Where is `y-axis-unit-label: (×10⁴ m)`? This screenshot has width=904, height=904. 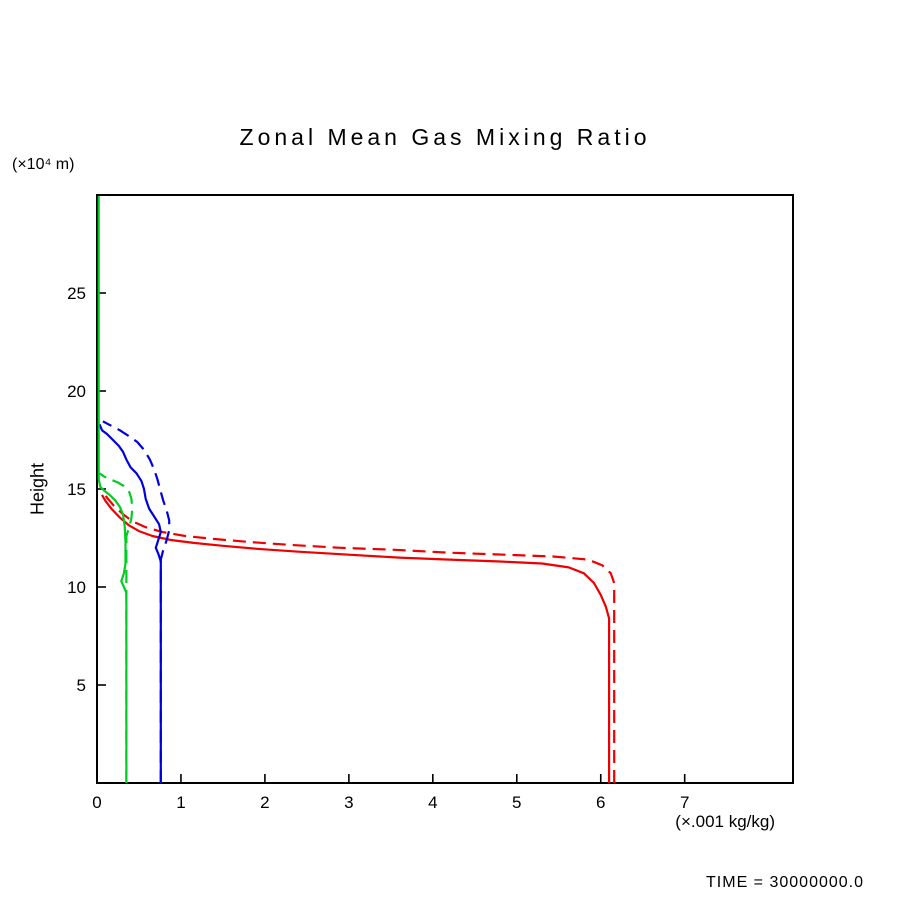
y-axis-unit-label: (×10⁴ m) is located at coordinates (43, 164).